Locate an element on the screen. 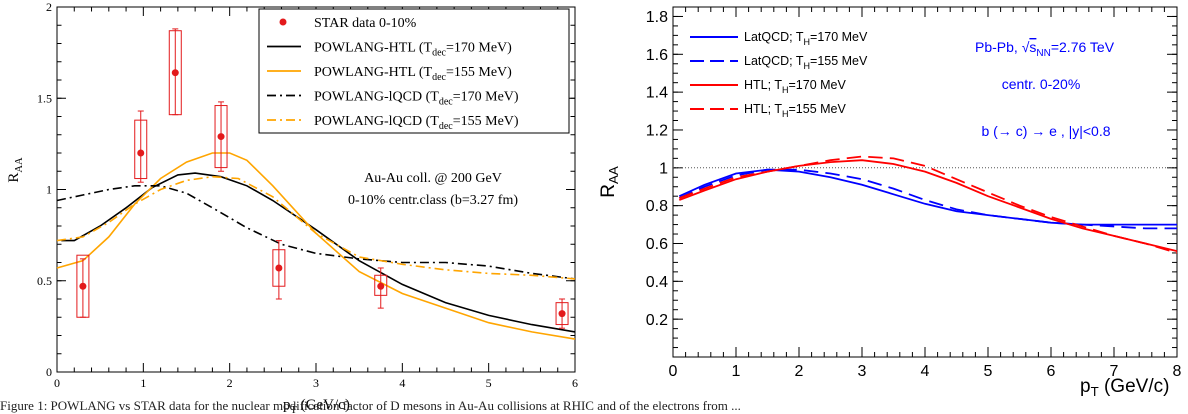 This screenshot has width=1188, height=414. annotation-post: =2.76 TeV is located at coordinates (1083, 47).